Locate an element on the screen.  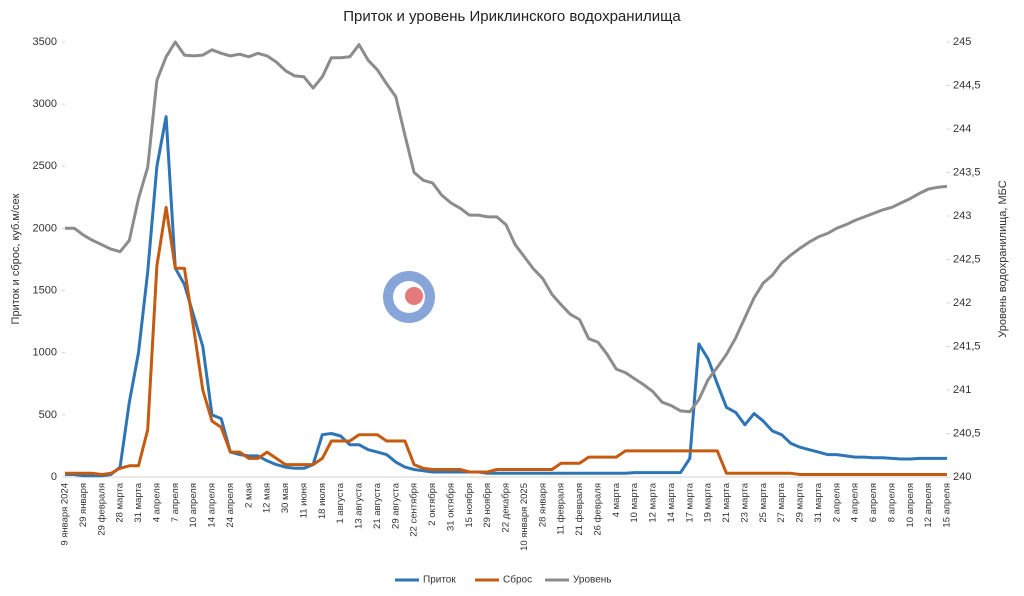
x-tick-label: 29 февраля is located at coordinates (101, 509).